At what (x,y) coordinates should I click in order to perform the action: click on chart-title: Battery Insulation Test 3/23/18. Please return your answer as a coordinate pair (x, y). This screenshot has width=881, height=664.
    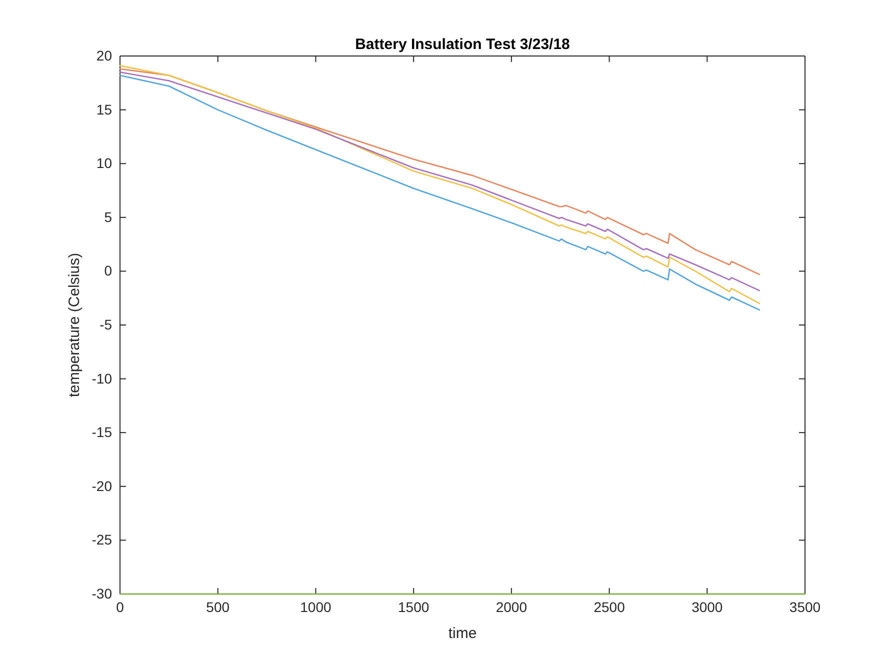
    Looking at the image, I should click on (462, 44).